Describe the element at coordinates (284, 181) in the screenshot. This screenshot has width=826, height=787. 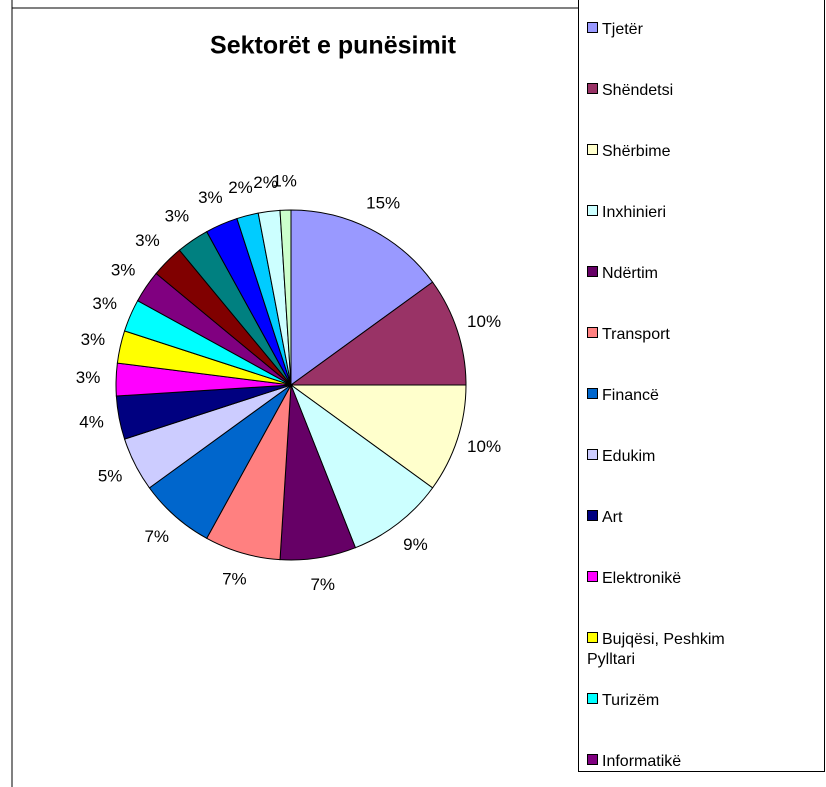
I see `data-label: 1%` at that location.